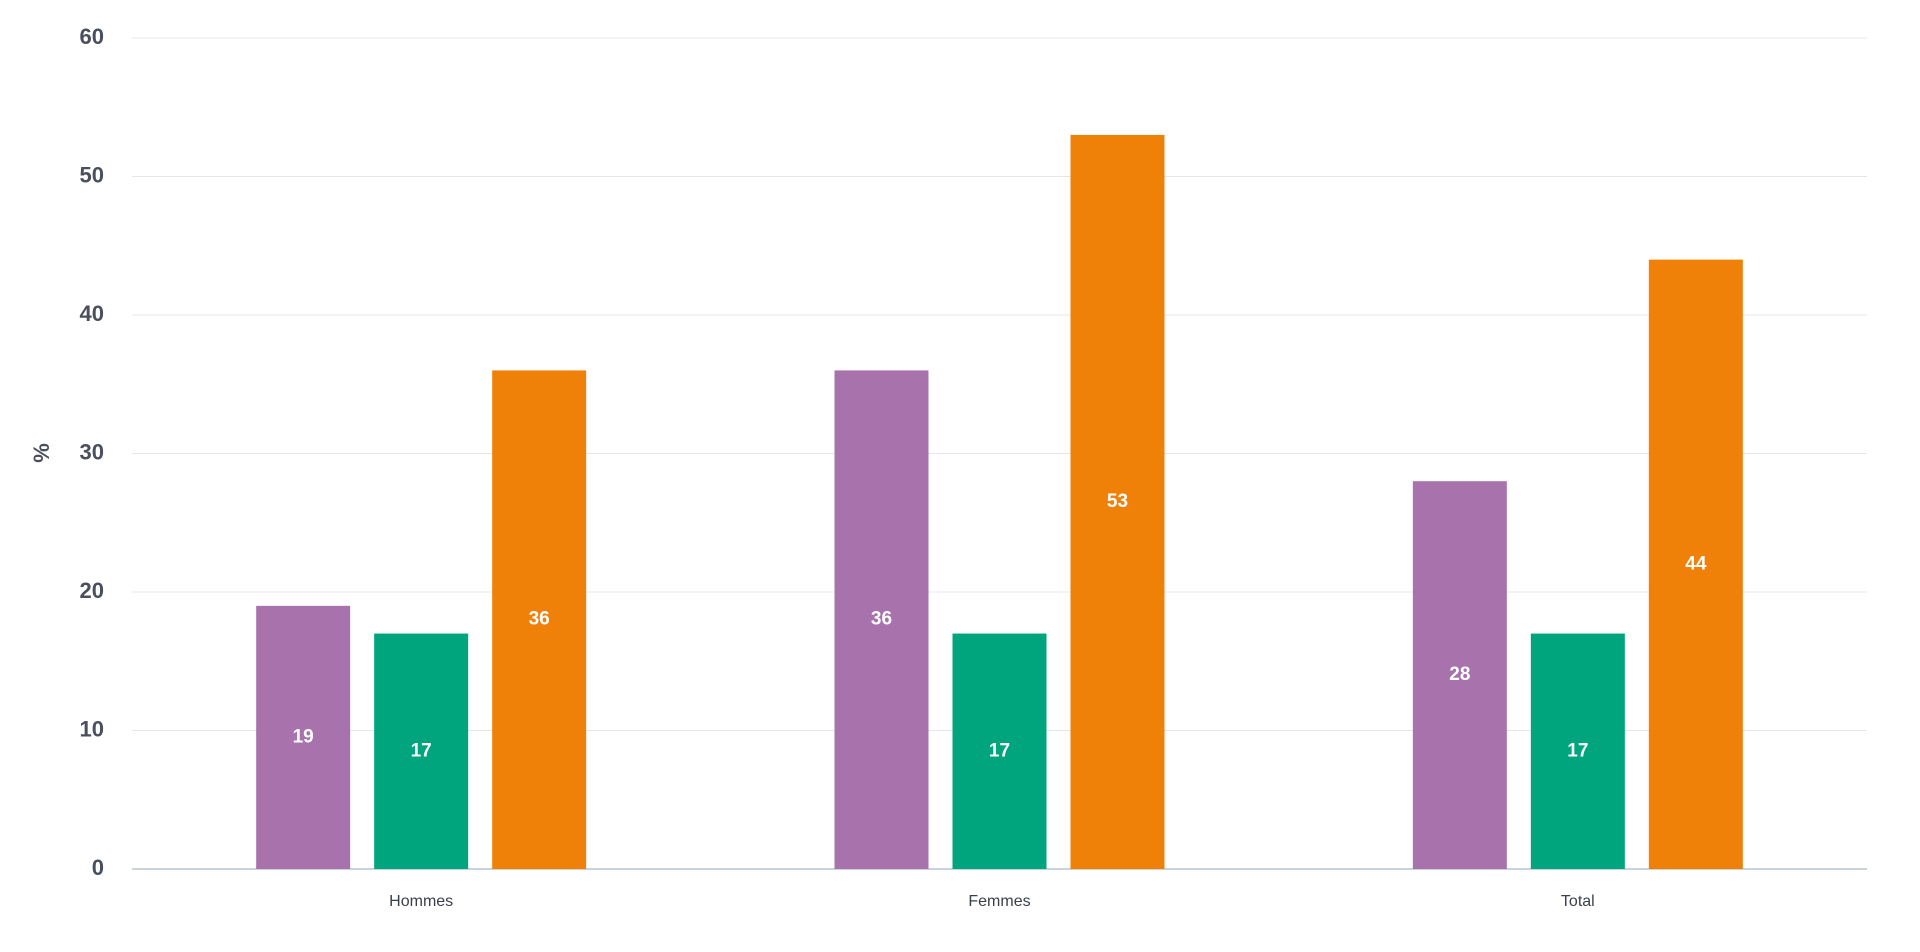 The height and width of the screenshot is (952, 1920). Describe the element at coordinates (92, 174) in the screenshot. I see `y-tick-label: 50` at that location.